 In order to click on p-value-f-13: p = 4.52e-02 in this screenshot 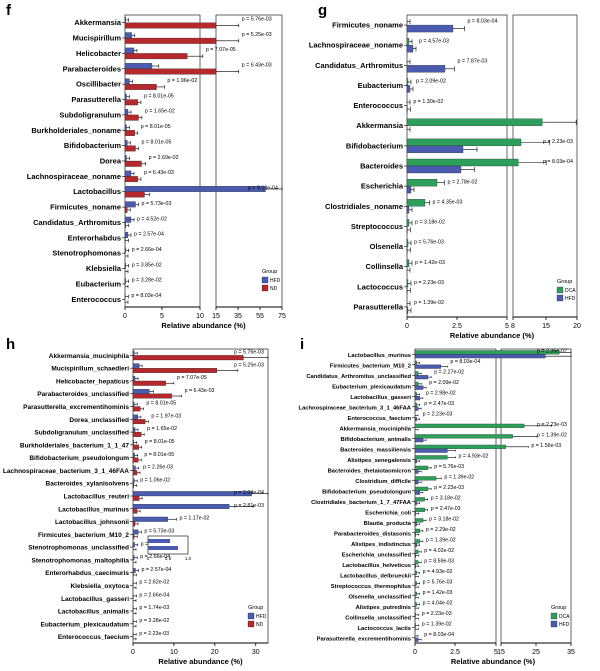, I will do `click(152, 219)`.